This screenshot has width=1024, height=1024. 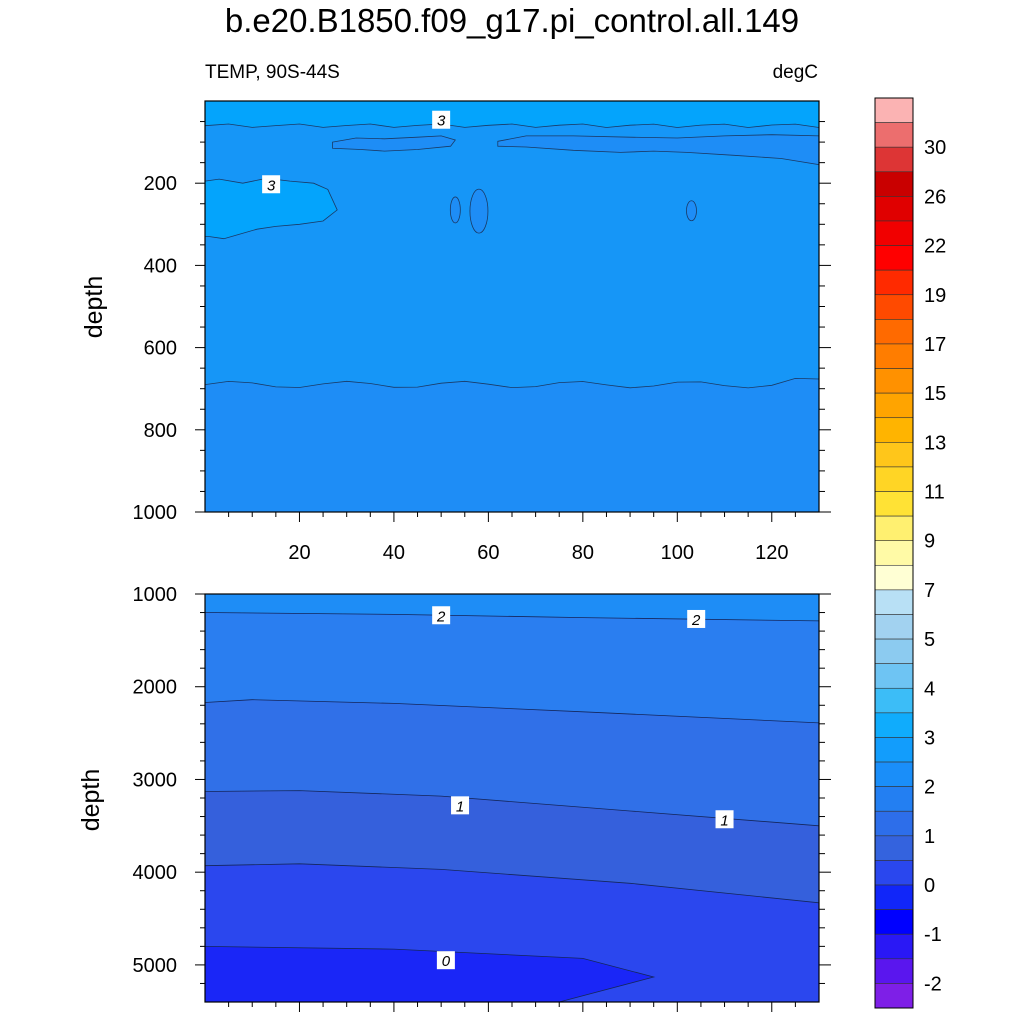 I want to click on lower-fill-coldest, so click(x=429, y=974).